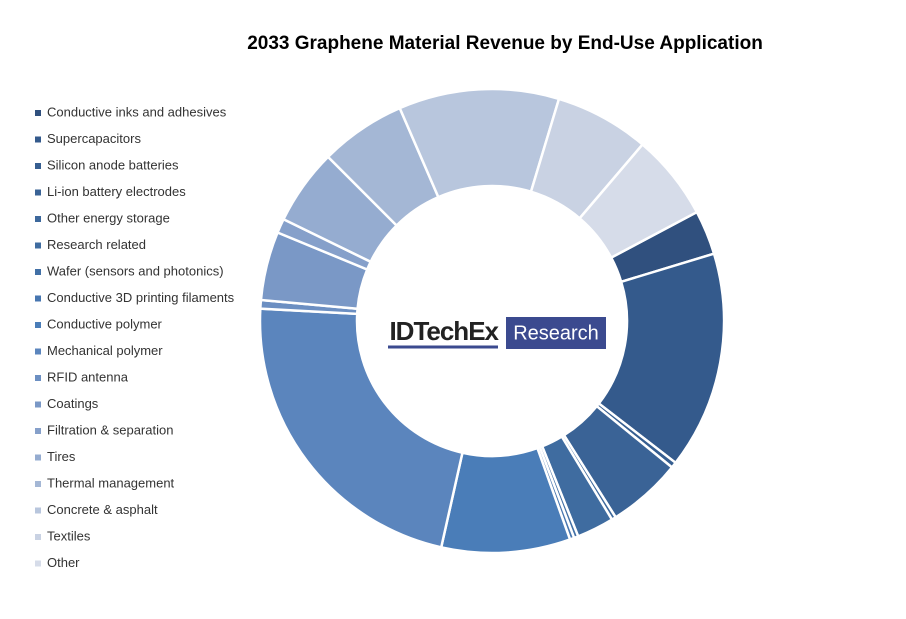 The width and height of the screenshot is (906, 619). What do you see at coordinates (137, 111) in the screenshot?
I see `legend-label: Conductive inks and adhesives` at bounding box center [137, 111].